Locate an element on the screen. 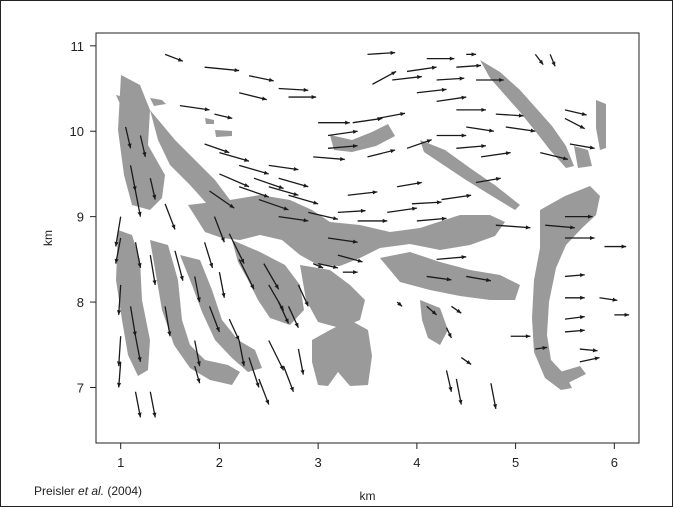 This screenshot has width=673, height=507. x-tick-label: 4 is located at coordinates (416, 462).